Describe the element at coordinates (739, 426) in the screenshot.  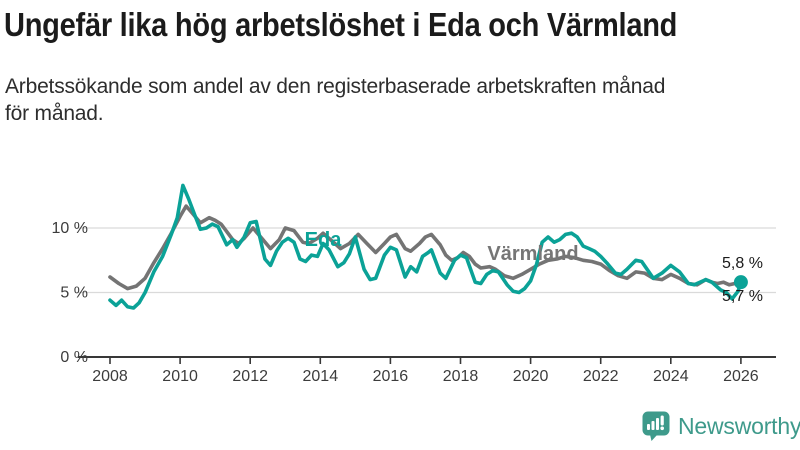
I see `brand-name: Newsworthy` at that location.